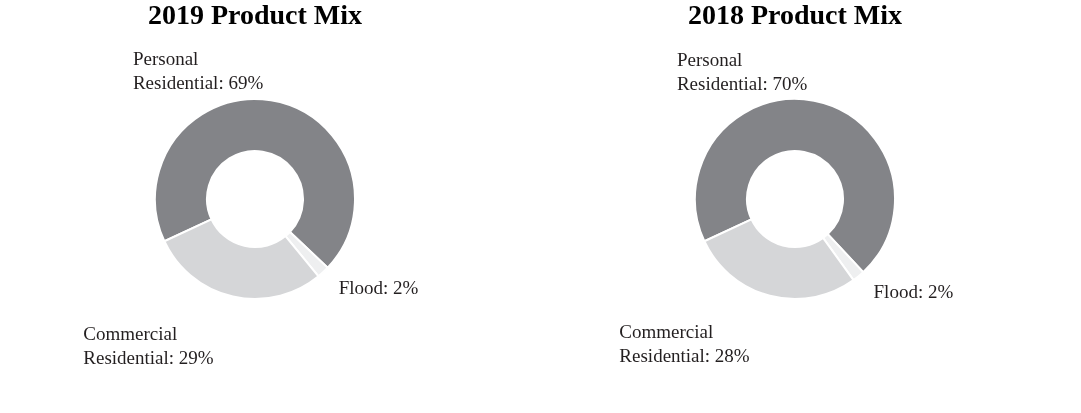  Describe the element at coordinates (255, 15) in the screenshot. I see `chart-title: 2019 Product Mix` at that location.